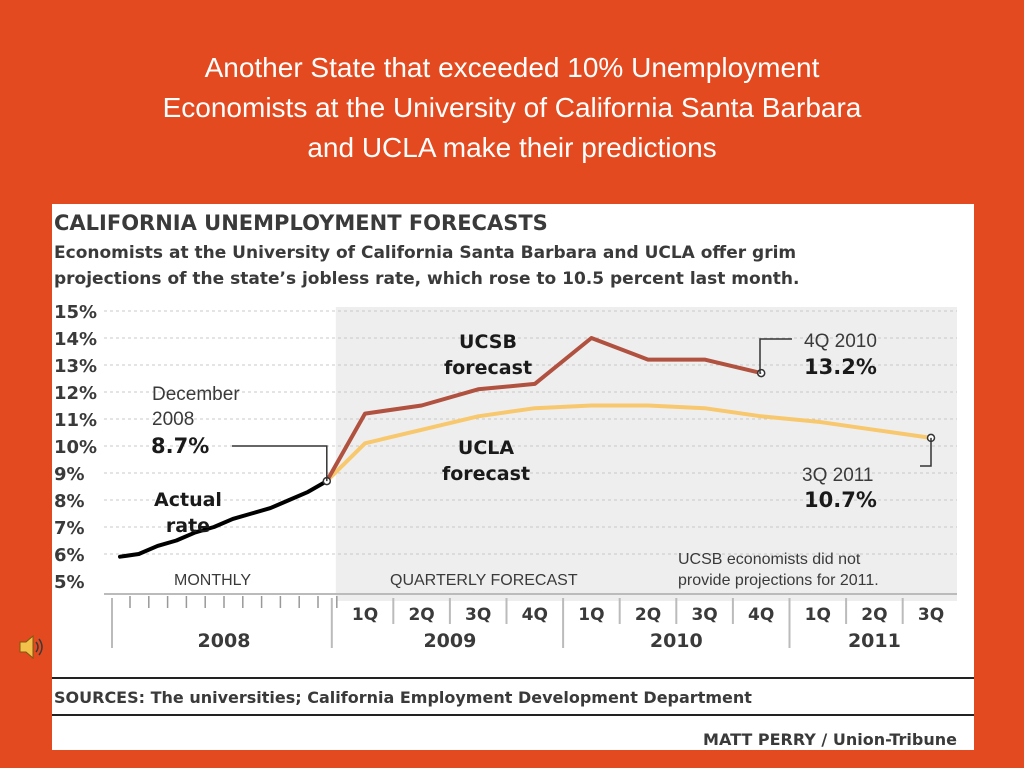 This screenshot has height=768, width=1024. What do you see at coordinates (75, 366) in the screenshot?
I see `y-tick-label: 13%` at bounding box center [75, 366].